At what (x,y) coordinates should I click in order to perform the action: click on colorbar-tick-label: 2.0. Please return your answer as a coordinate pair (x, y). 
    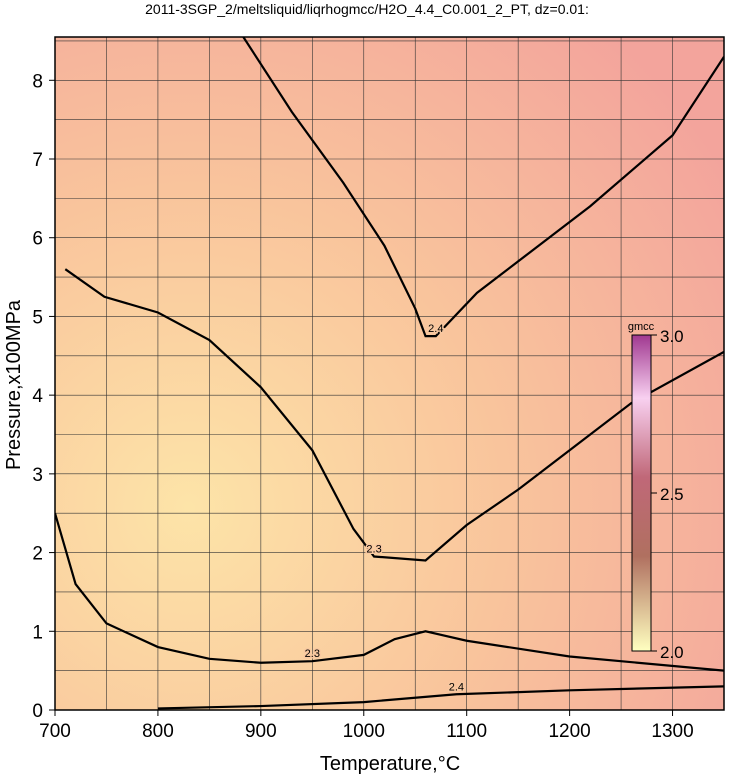
    Looking at the image, I should click on (672, 652).